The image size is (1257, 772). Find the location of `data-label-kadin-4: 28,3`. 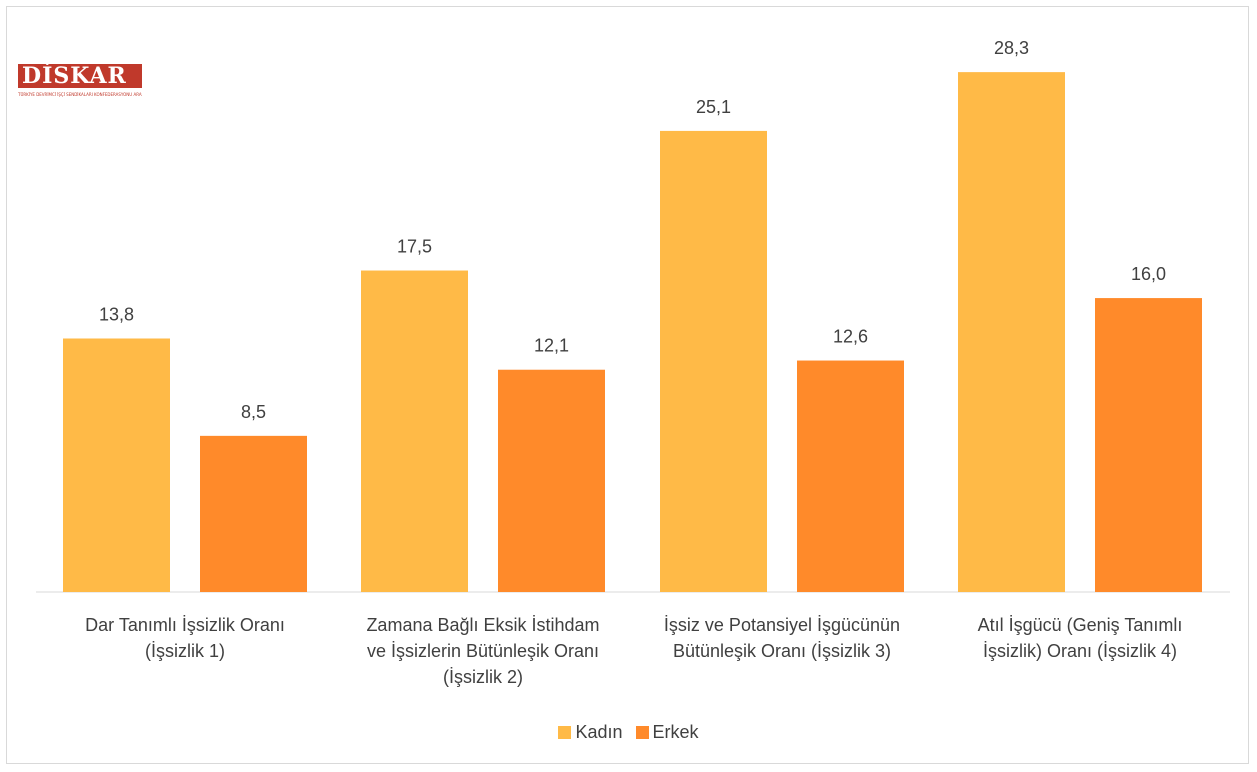

data-label-kadin-4: 28,3 is located at coordinates (1011, 48).